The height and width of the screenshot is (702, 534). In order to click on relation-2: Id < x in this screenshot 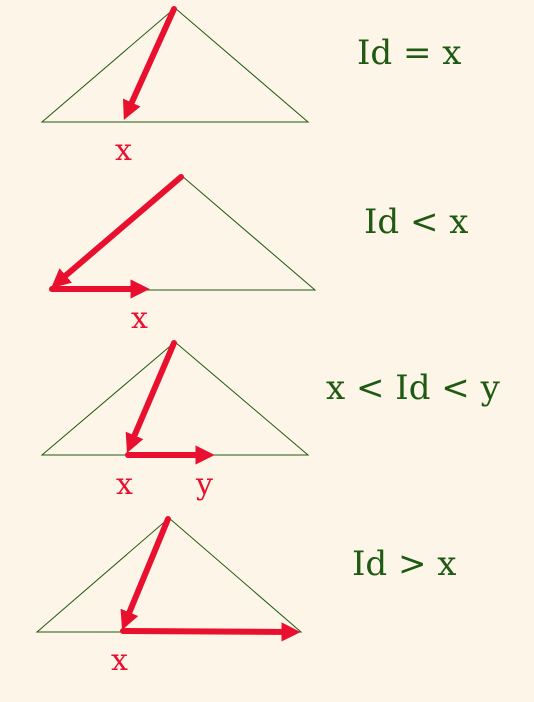, I will do `click(416, 222)`.